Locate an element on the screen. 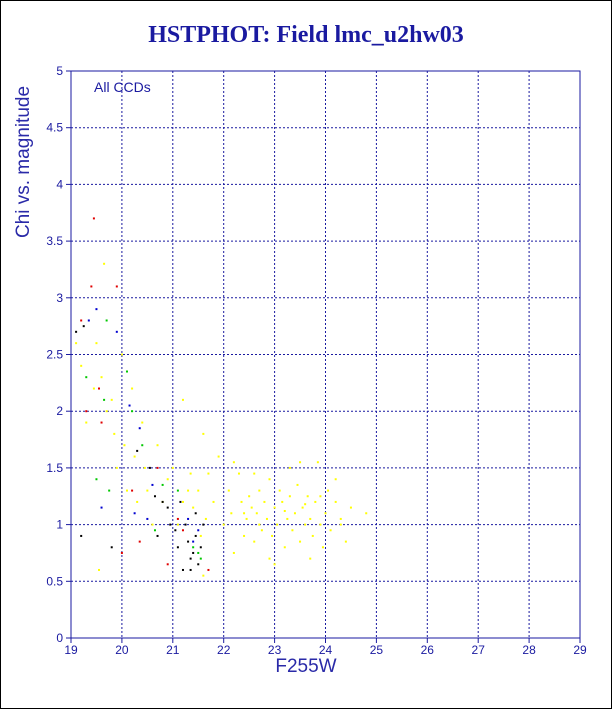 The height and width of the screenshot is (709, 612). x-tick-label: 21 is located at coordinates (173, 650).